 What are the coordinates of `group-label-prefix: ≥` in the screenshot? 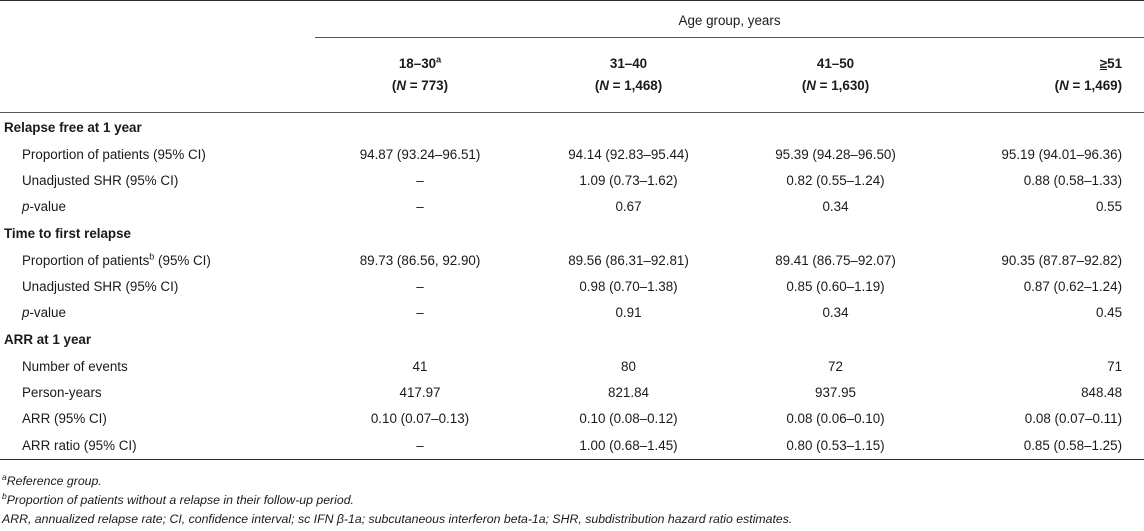 It's located at (1103, 63).